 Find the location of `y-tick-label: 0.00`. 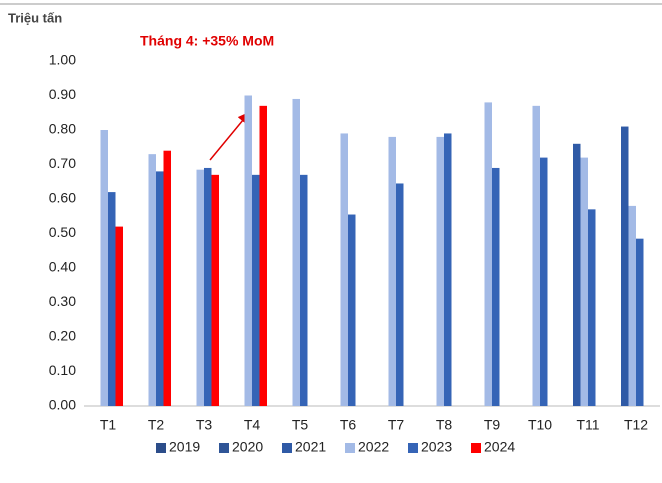

y-tick-label: 0.00 is located at coordinates (62, 405).